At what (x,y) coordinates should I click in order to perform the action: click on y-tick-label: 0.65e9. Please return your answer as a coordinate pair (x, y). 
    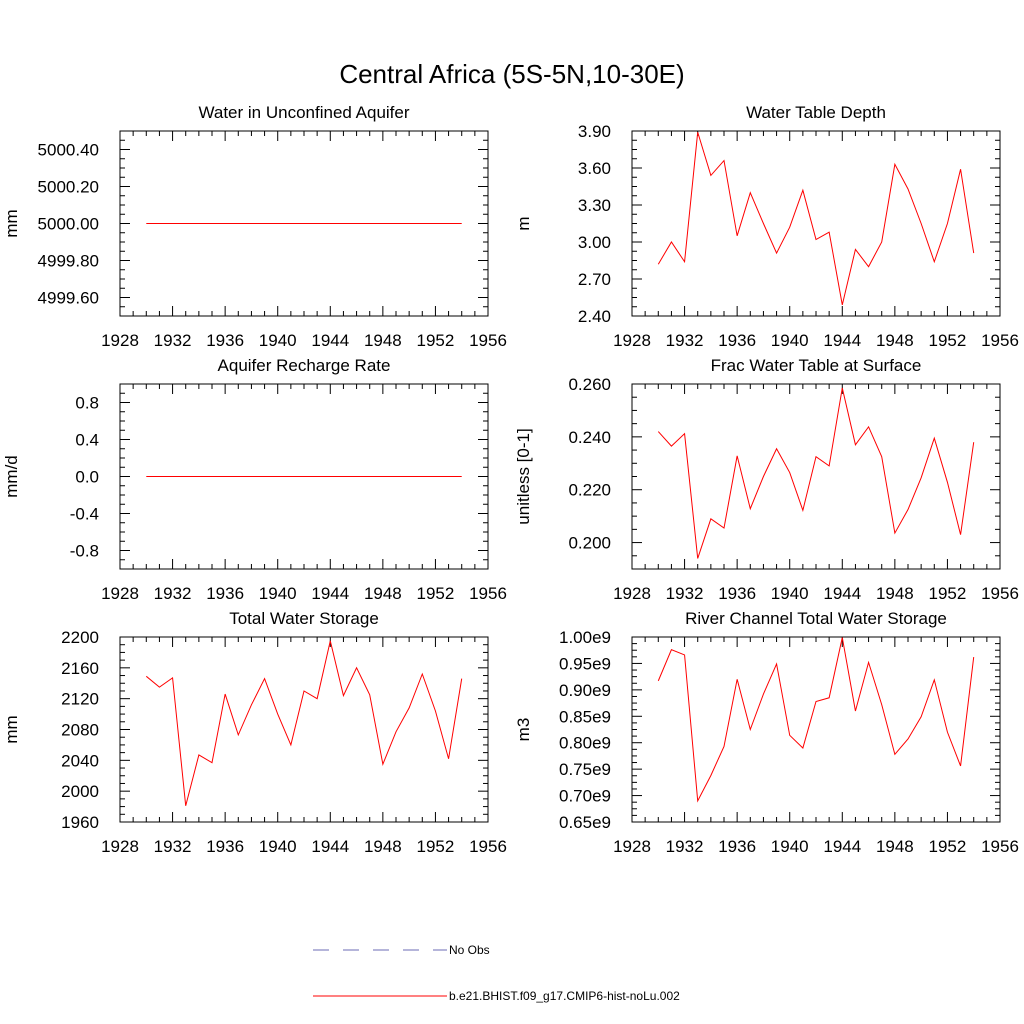
    Looking at the image, I should click on (585, 822).